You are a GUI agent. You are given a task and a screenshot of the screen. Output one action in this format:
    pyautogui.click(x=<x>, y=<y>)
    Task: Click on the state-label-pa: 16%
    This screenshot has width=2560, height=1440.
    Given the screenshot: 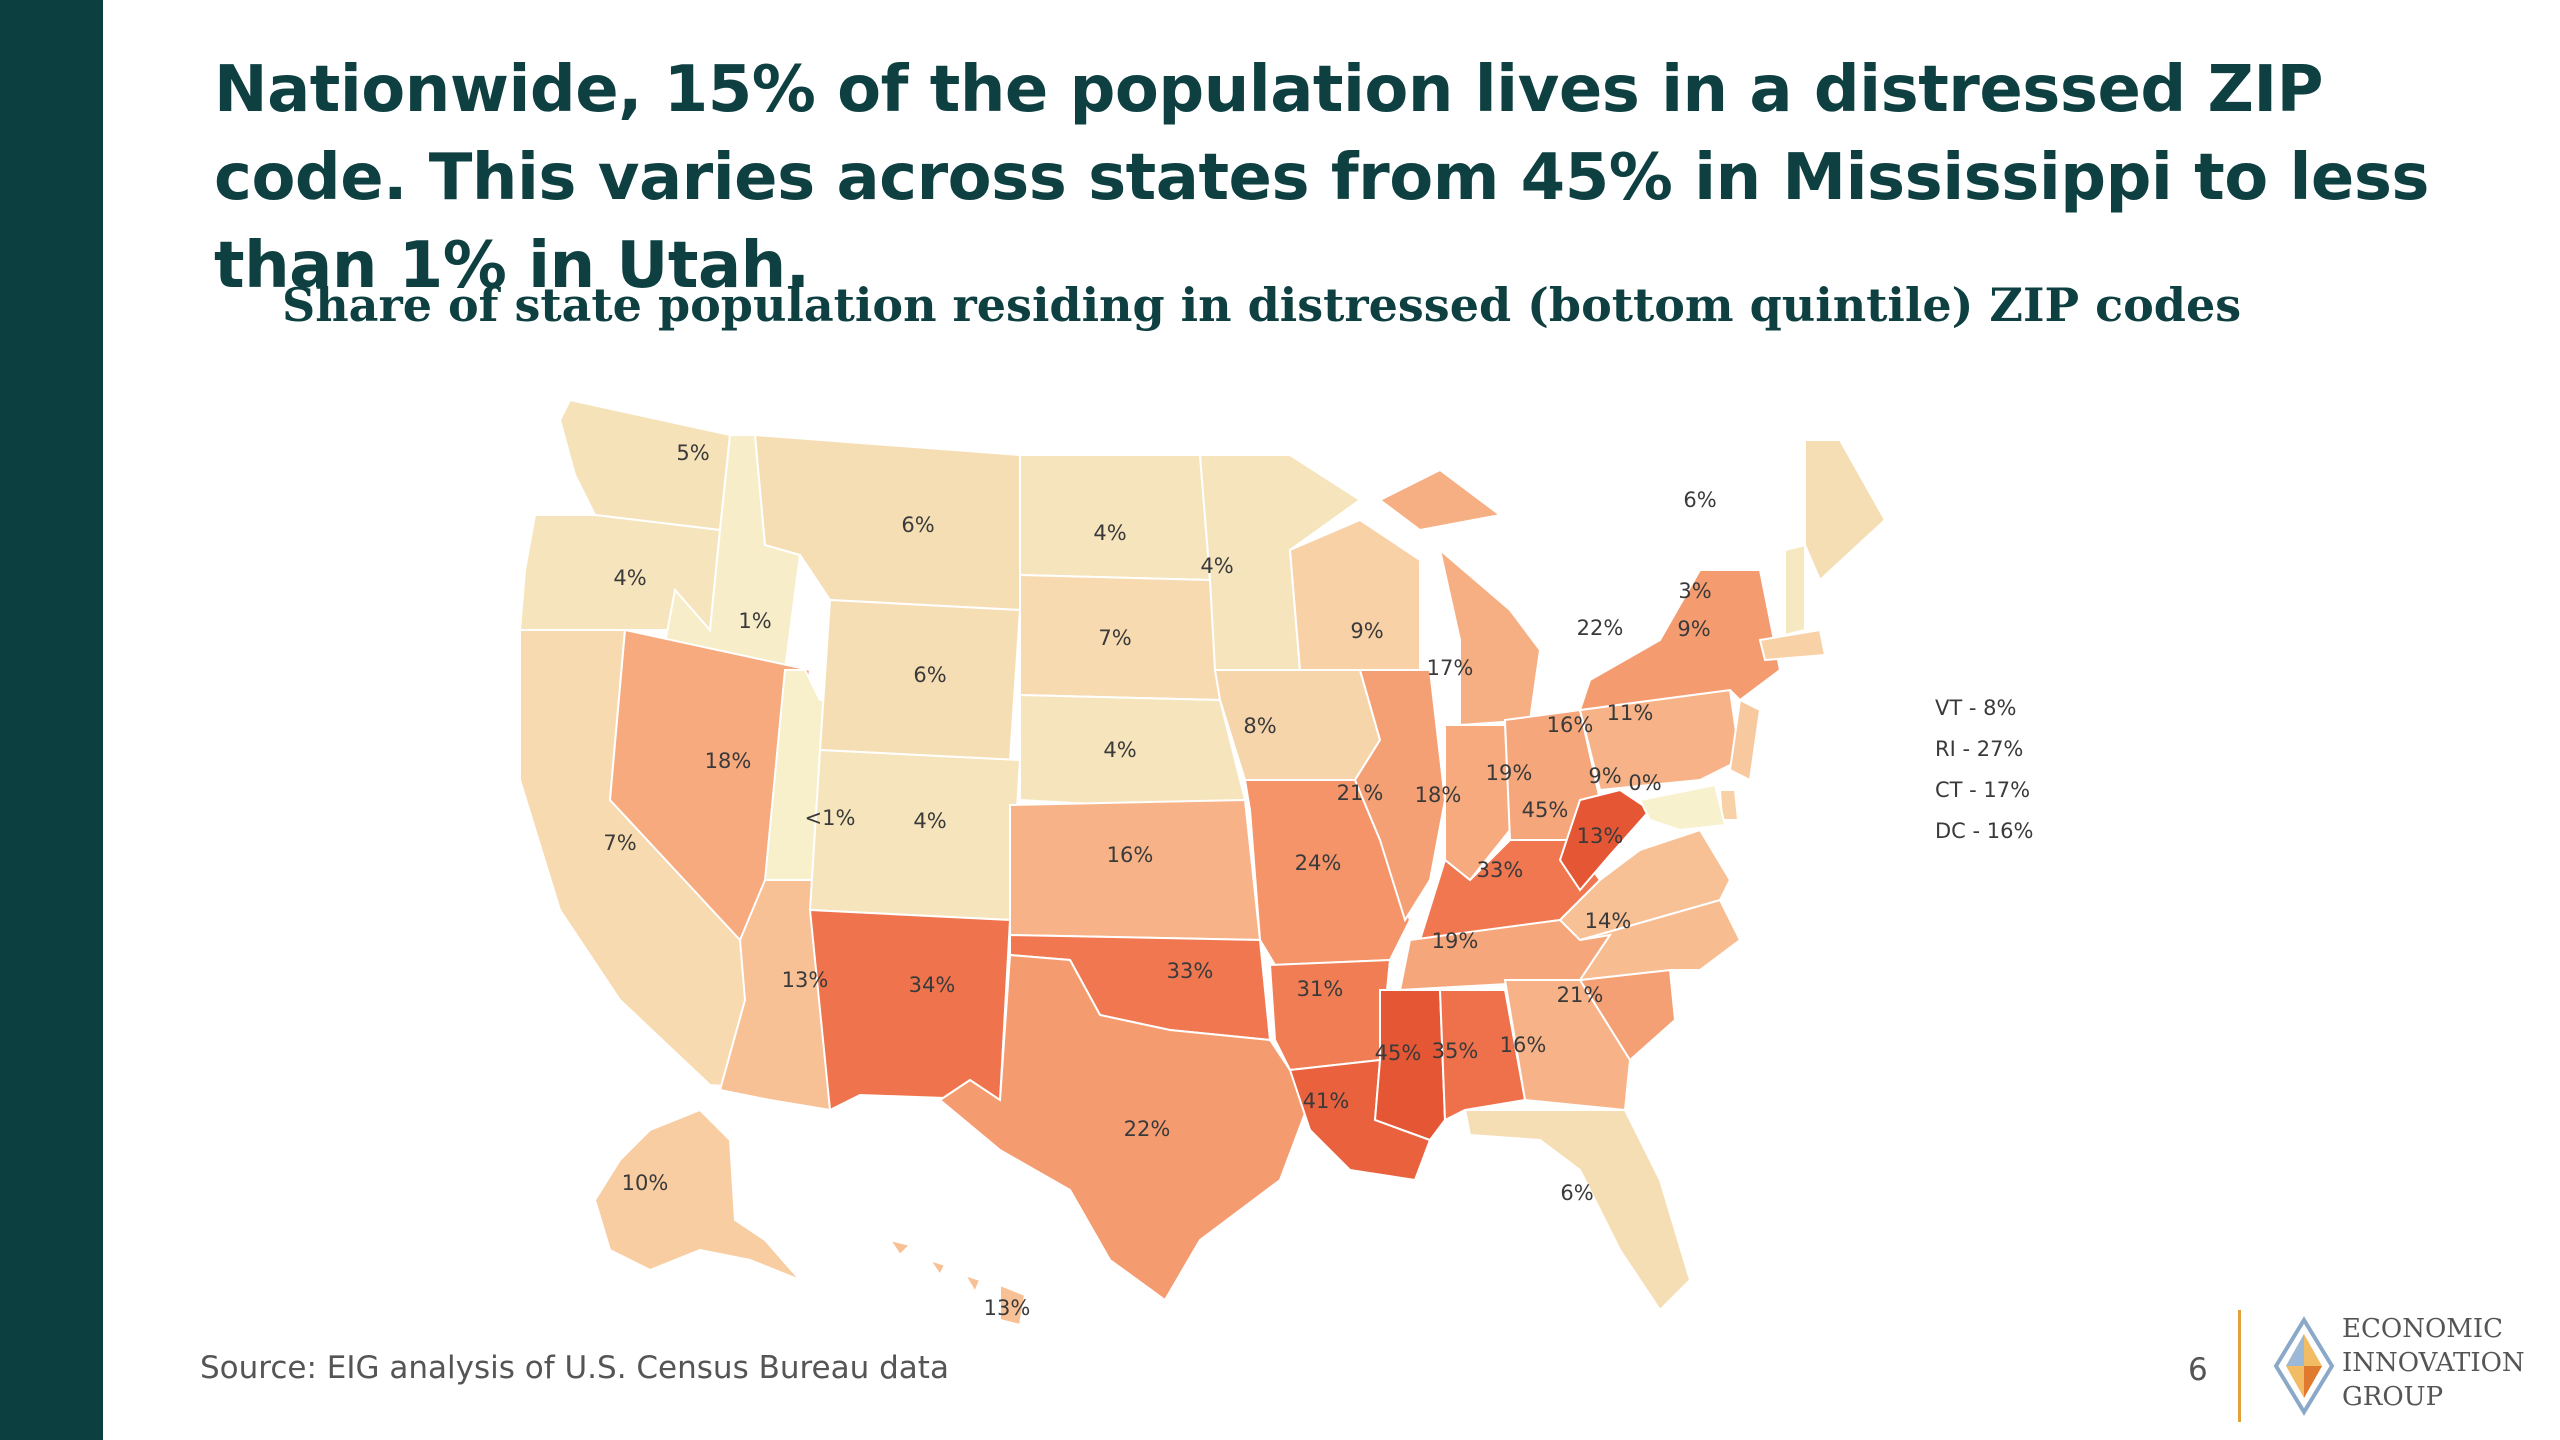 What is the action you would take?
    pyautogui.click(x=1570, y=725)
    